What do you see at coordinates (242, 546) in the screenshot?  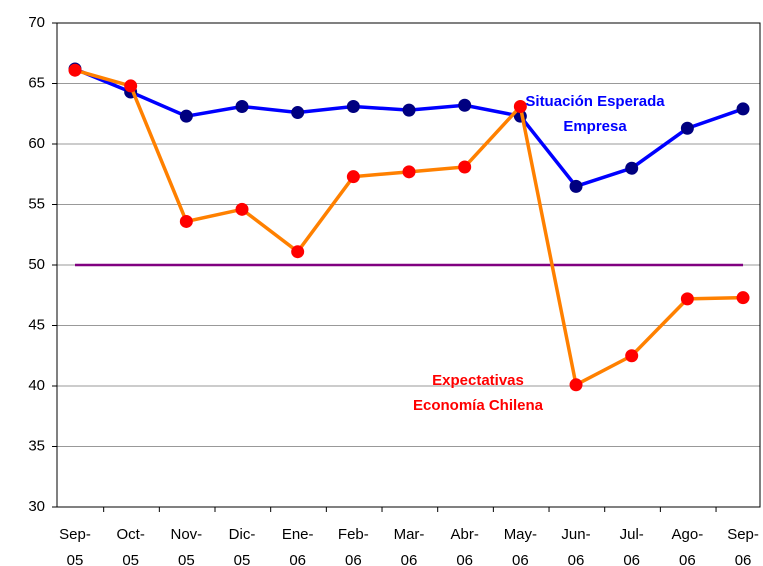 I see `x-tick-label: Dic-05` at bounding box center [242, 546].